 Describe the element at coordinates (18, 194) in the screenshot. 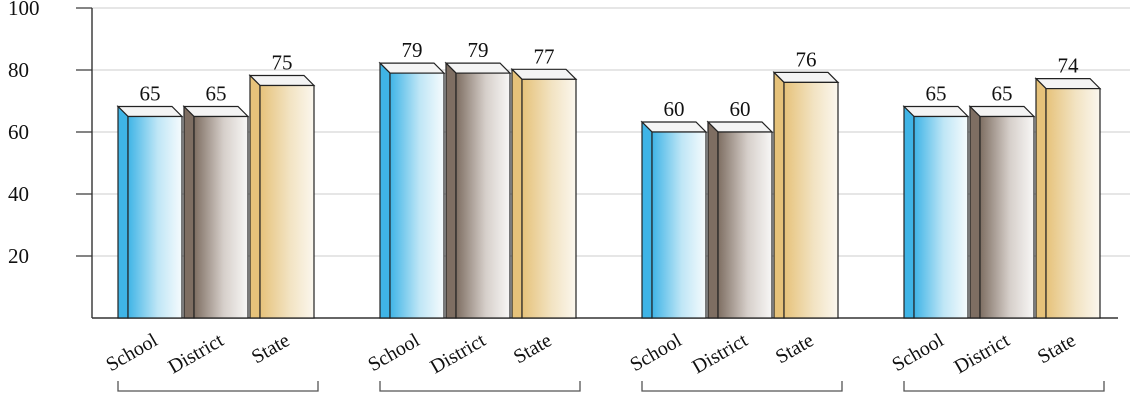

I see `y-tick-label: 40` at that location.